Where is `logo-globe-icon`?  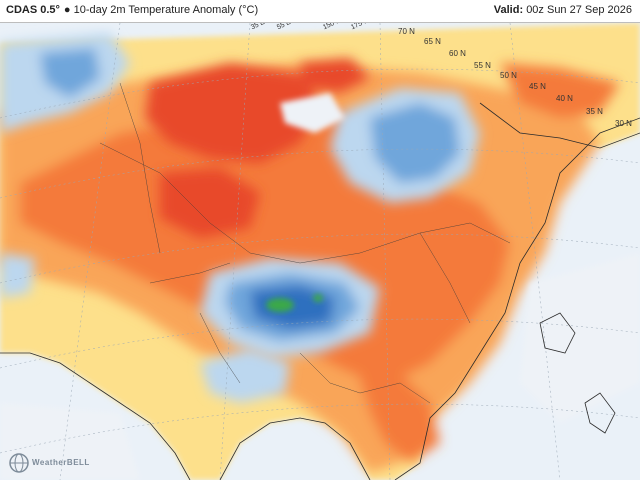
logo-globe-icon is located at coordinates (19, 463).